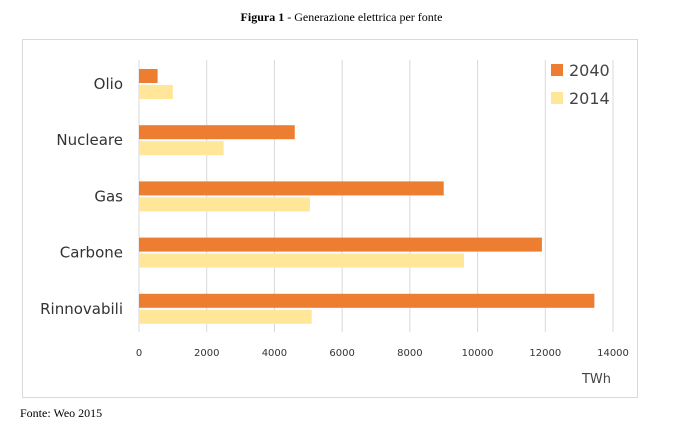 The width and height of the screenshot is (683, 431). Describe the element at coordinates (274, 353) in the screenshot. I see `x-tick-label: 4000` at that location.